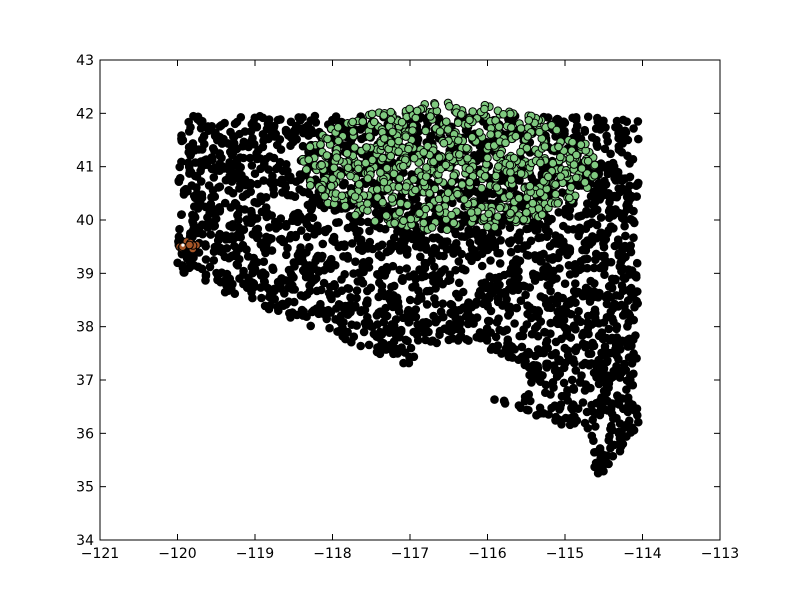 The height and width of the screenshot is (600, 800). I want to click on y-tick-label: 40, so click(85, 221).